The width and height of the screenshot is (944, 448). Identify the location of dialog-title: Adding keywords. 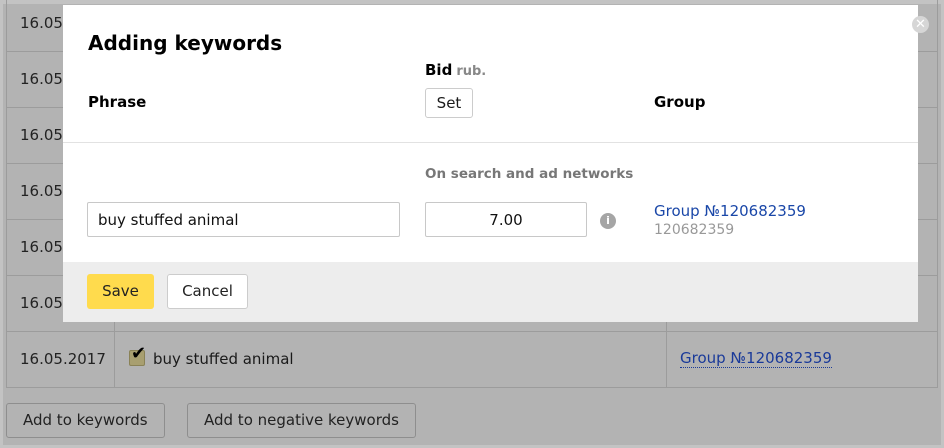
(185, 43).